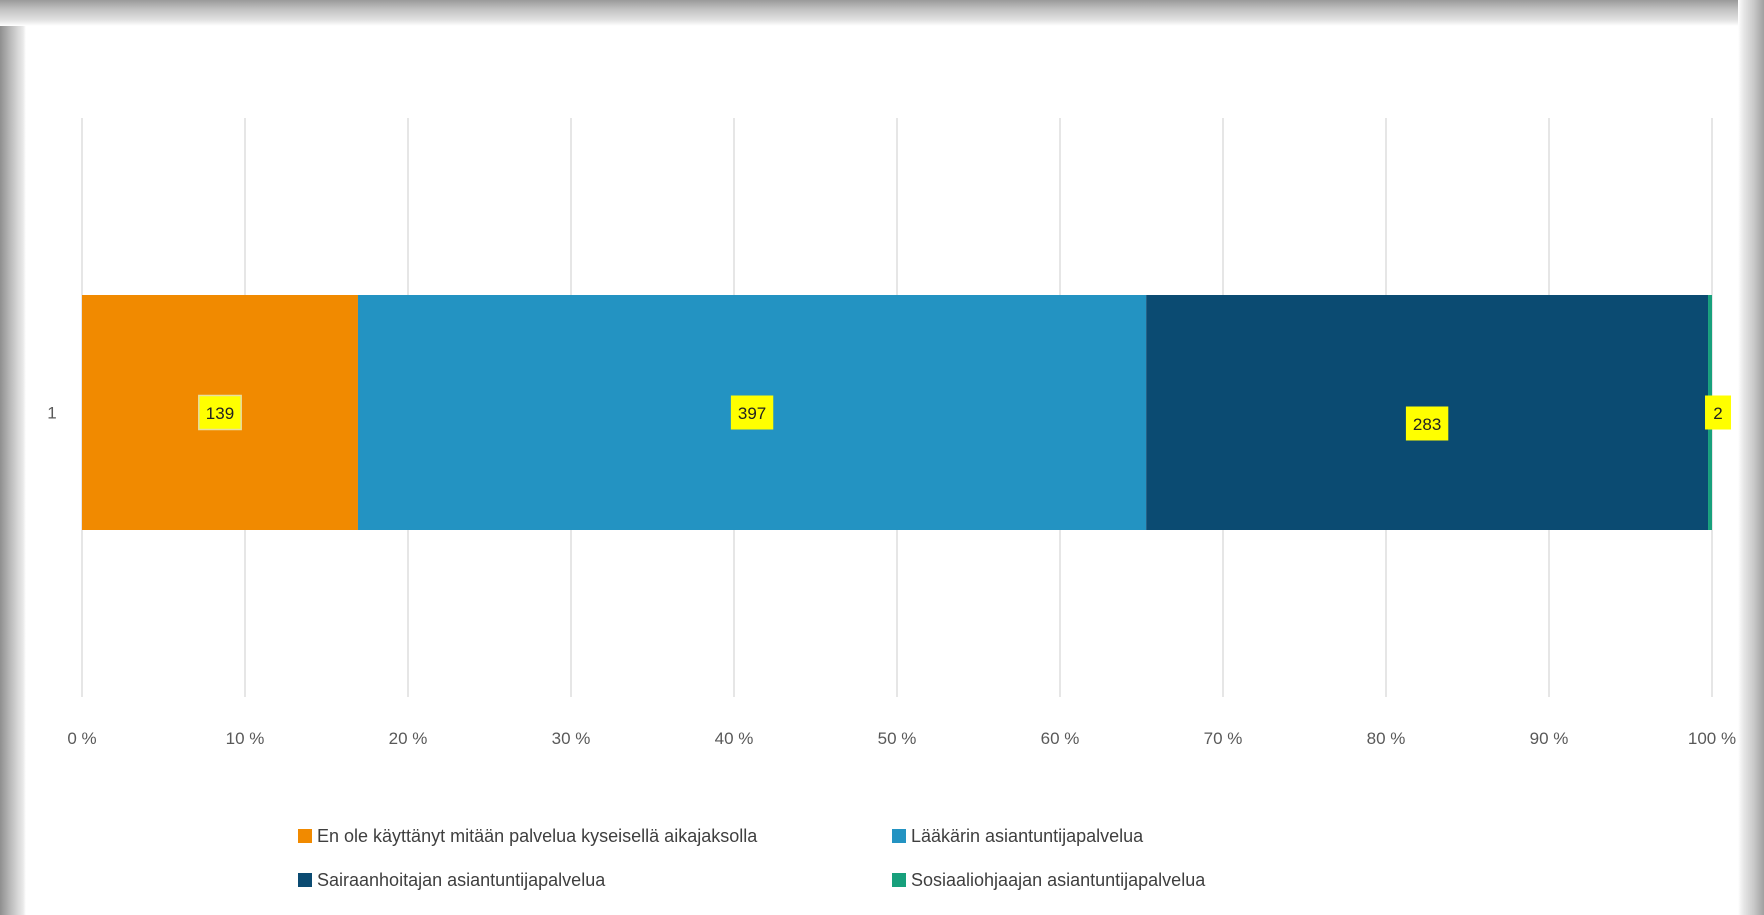  What do you see at coordinates (897, 738) in the screenshot?
I see `x-tick-label: 50 %` at bounding box center [897, 738].